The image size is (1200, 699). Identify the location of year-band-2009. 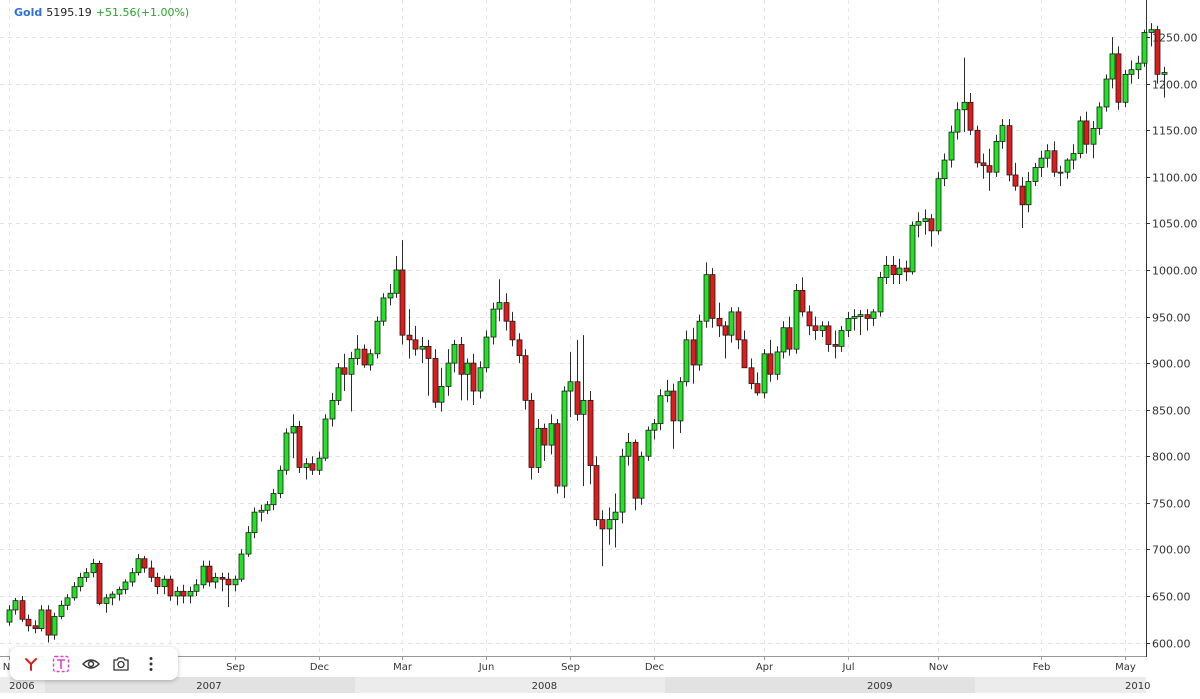
(820, 685).